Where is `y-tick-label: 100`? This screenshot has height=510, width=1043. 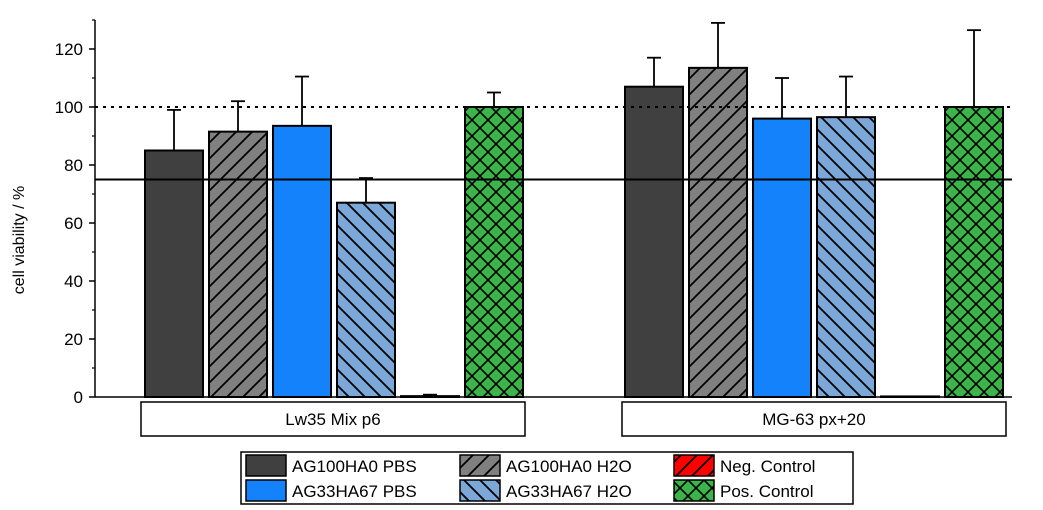 y-tick-label: 100 is located at coordinates (69, 107).